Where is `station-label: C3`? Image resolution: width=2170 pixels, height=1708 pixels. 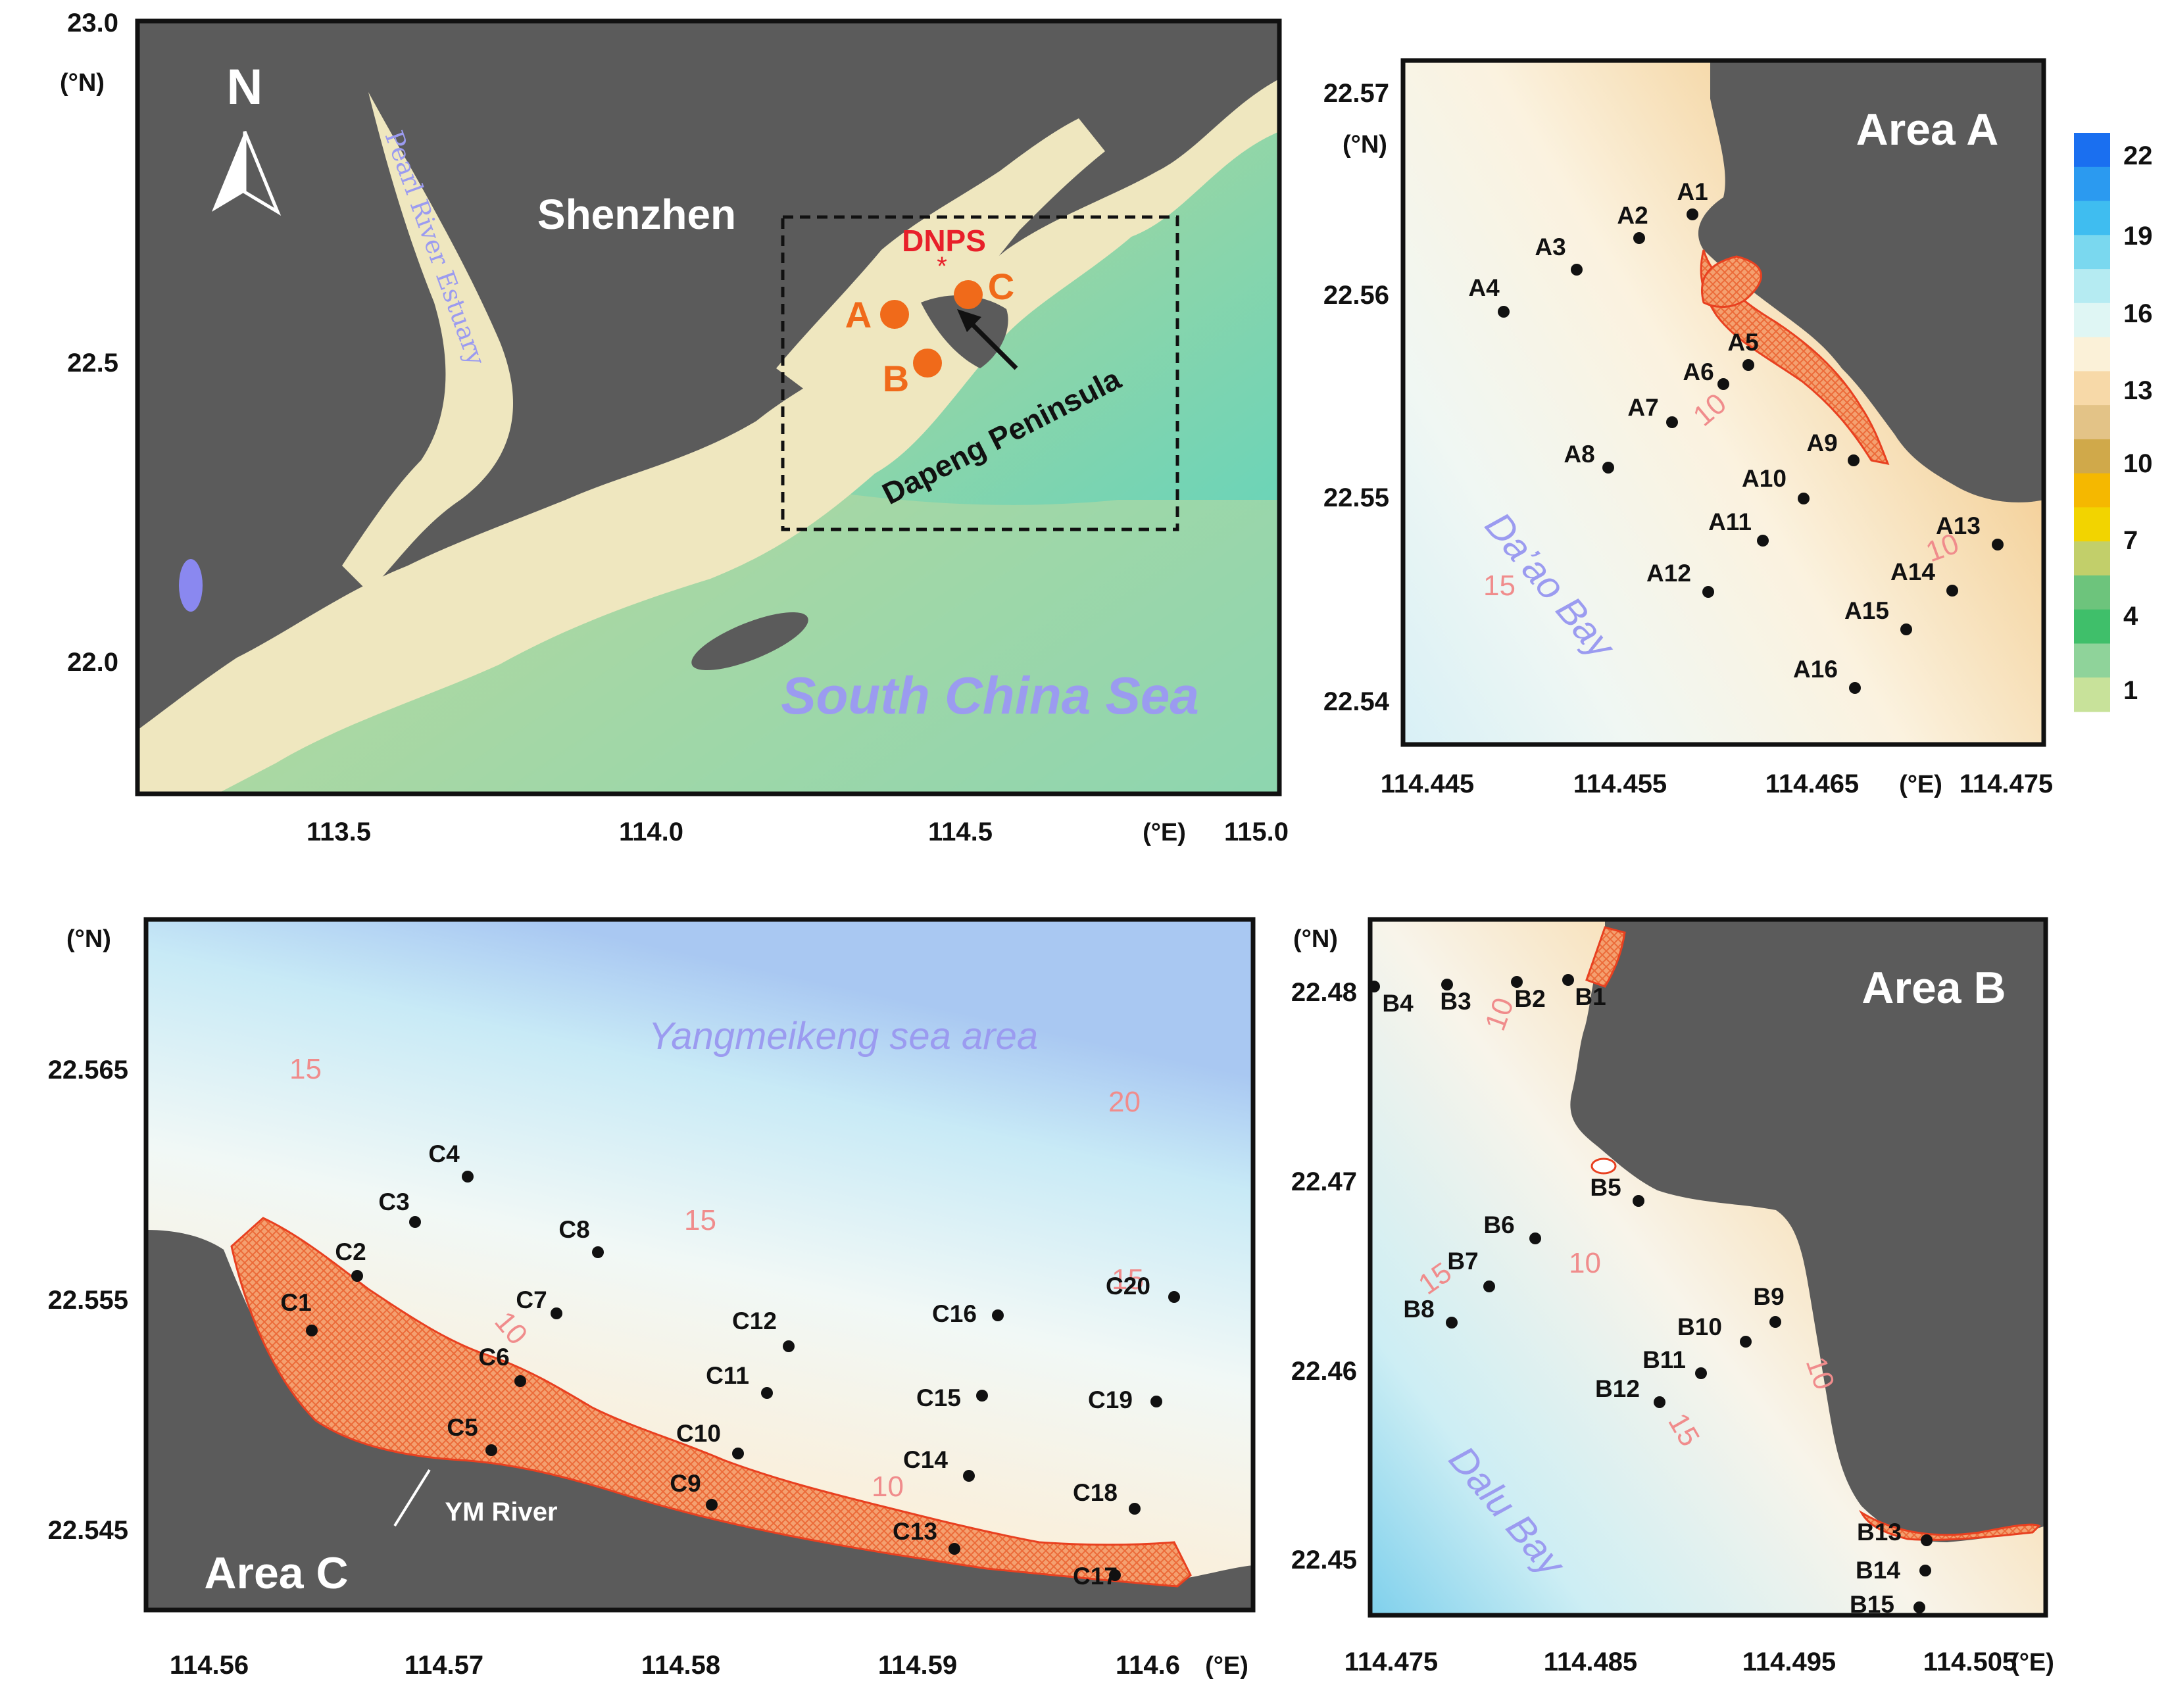 station-label: C3 is located at coordinates (393, 1201).